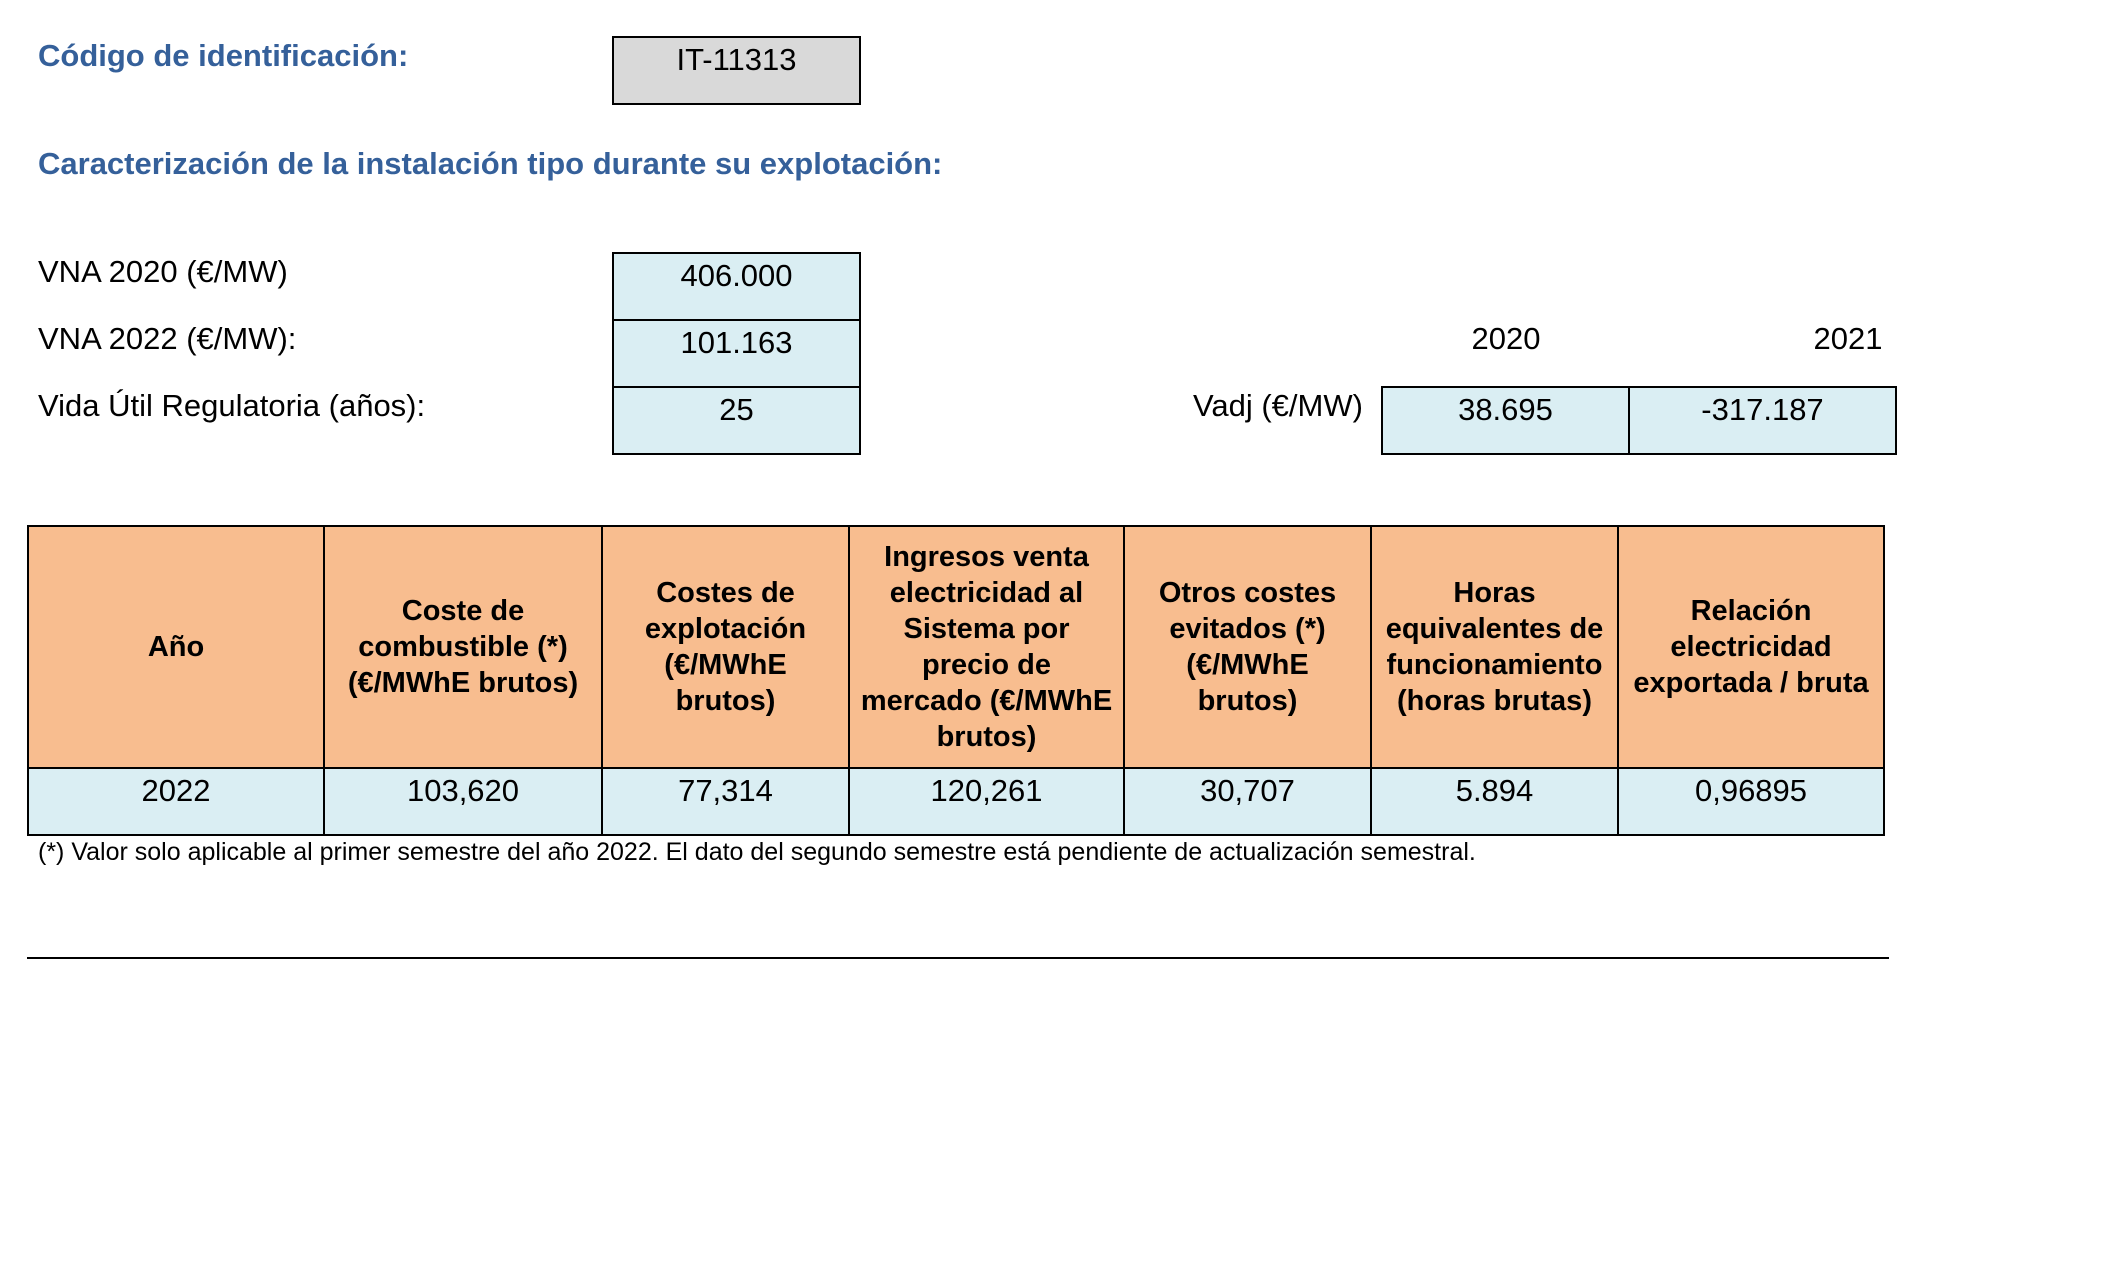 Image resolution: width=2126 pixels, height=1273 pixels. Describe the element at coordinates (223, 55) in the screenshot. I see `id-code-label: Código de identificación:` at that location.